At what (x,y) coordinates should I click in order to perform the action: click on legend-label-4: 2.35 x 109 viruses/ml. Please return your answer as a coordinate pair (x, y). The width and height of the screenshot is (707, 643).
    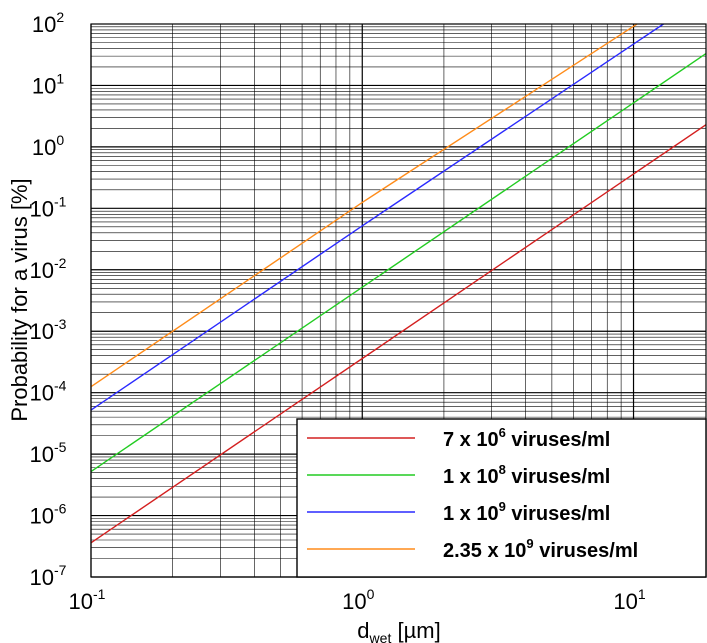
    Looking at the image, I should click on (540, 549).